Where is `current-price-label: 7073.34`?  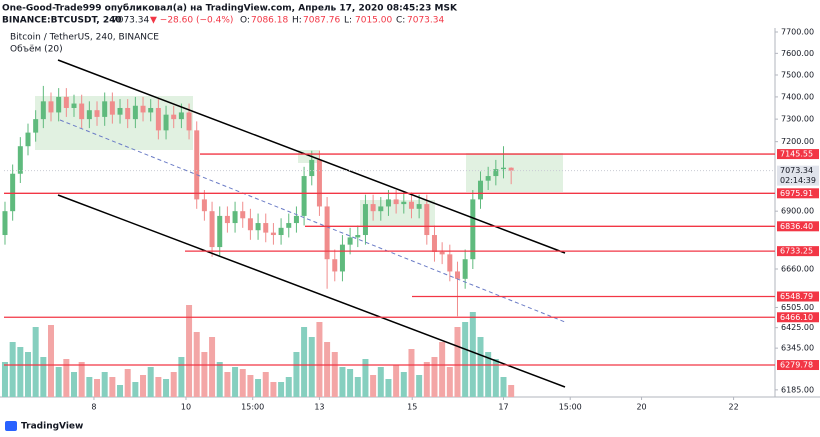 current-price-label: 7073.34 is located at coordinates (796, 170).